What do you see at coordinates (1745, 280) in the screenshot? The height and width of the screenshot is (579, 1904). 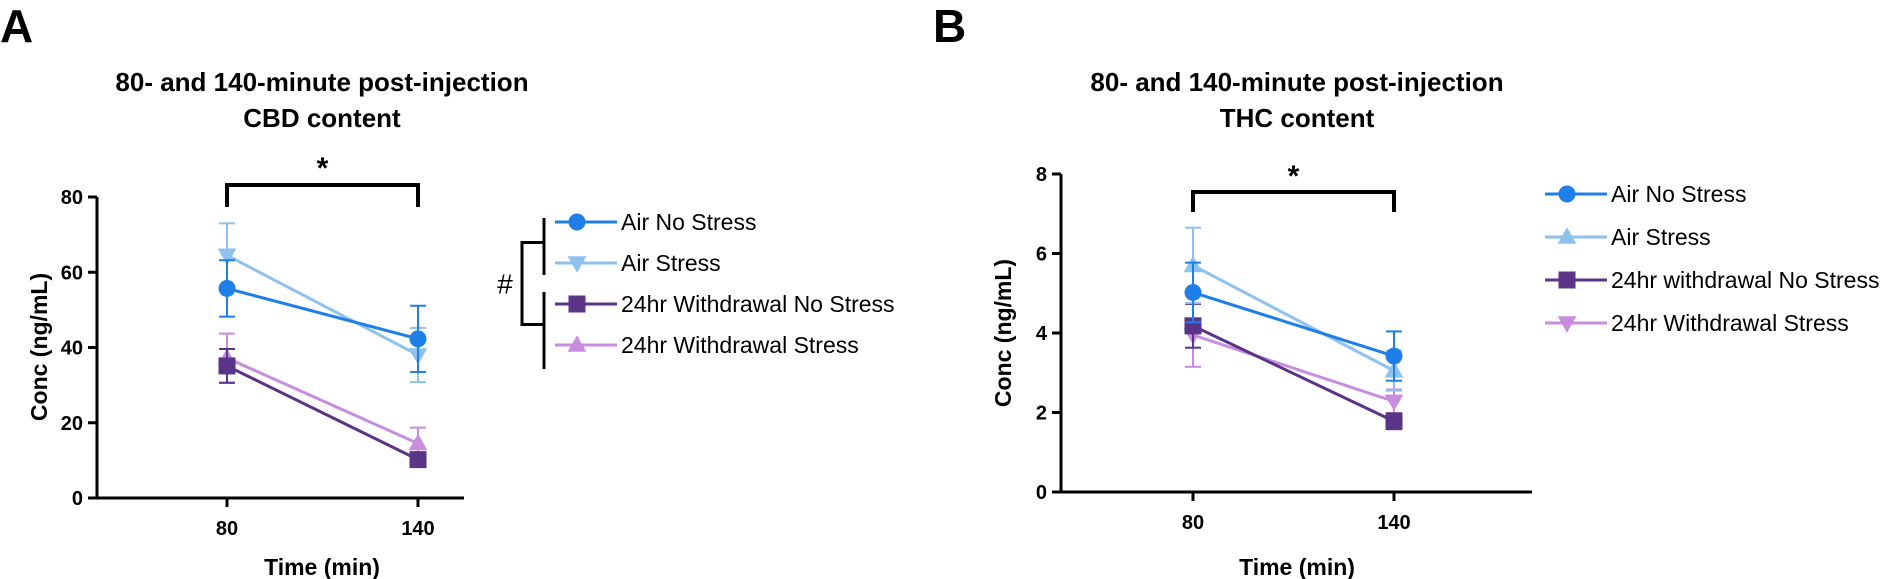 I see `legend-label: 24hr withdrawal No Stress` at bounding box center [1745, 280].